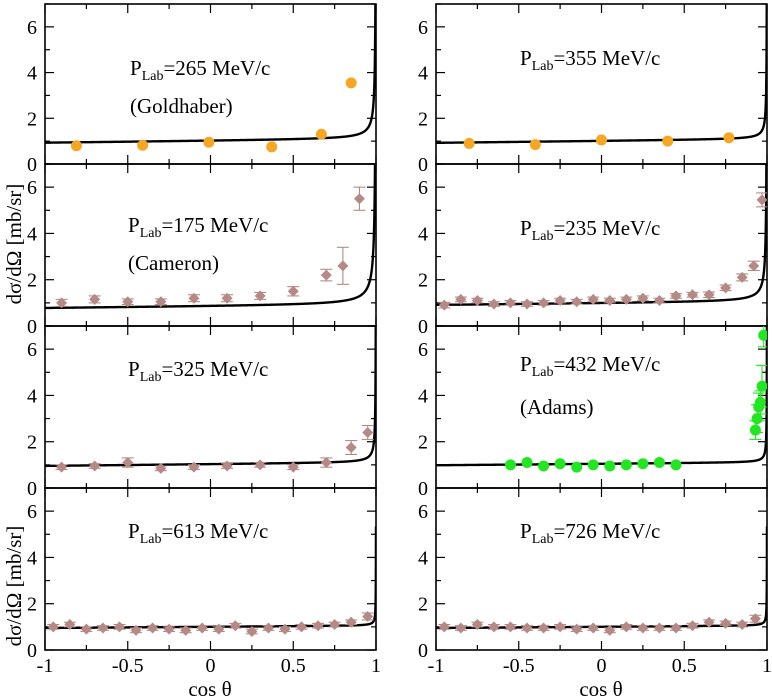 The image size is (772, 699). I want to click on panel-middle1-right: 0 2 4 6 PLab=235 MeV/c, so click(593, 250).